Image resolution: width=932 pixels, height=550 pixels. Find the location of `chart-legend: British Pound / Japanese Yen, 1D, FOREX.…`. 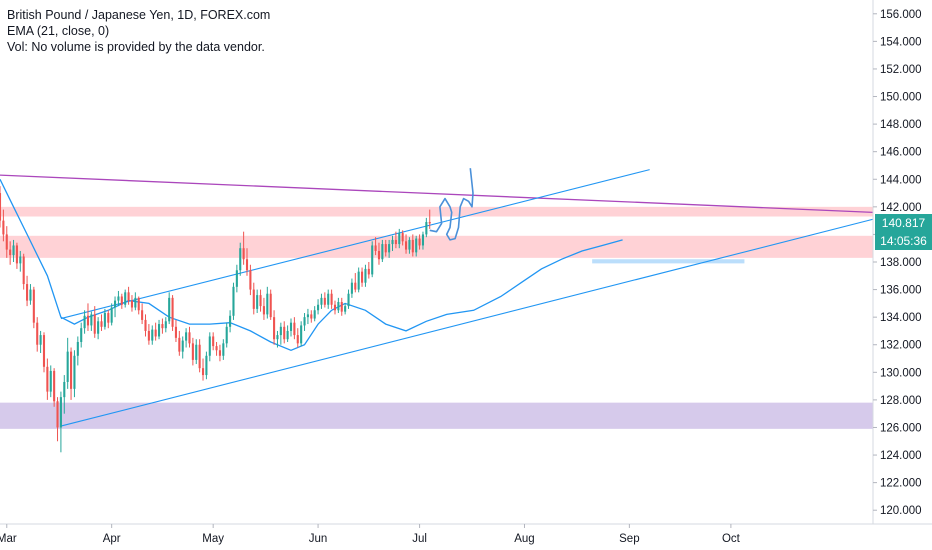

chart-legend: British Pound / Japanese Yen, 1D, FOREX.… is located at coordinates (138, 31).